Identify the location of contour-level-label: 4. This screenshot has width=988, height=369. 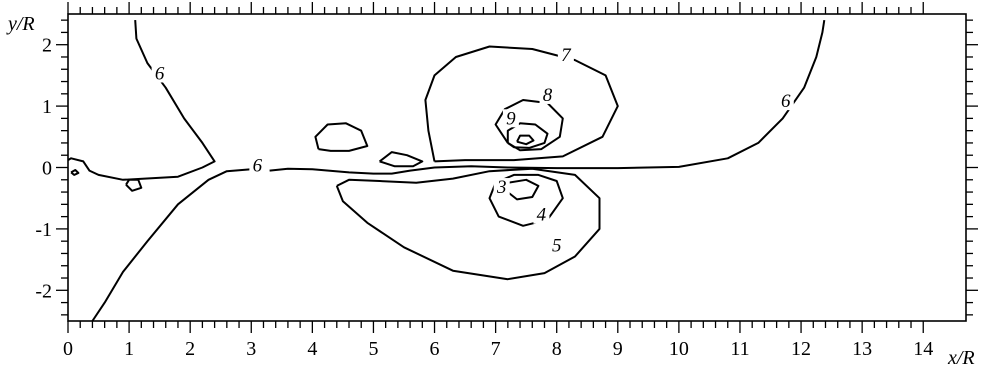
(542, 215).